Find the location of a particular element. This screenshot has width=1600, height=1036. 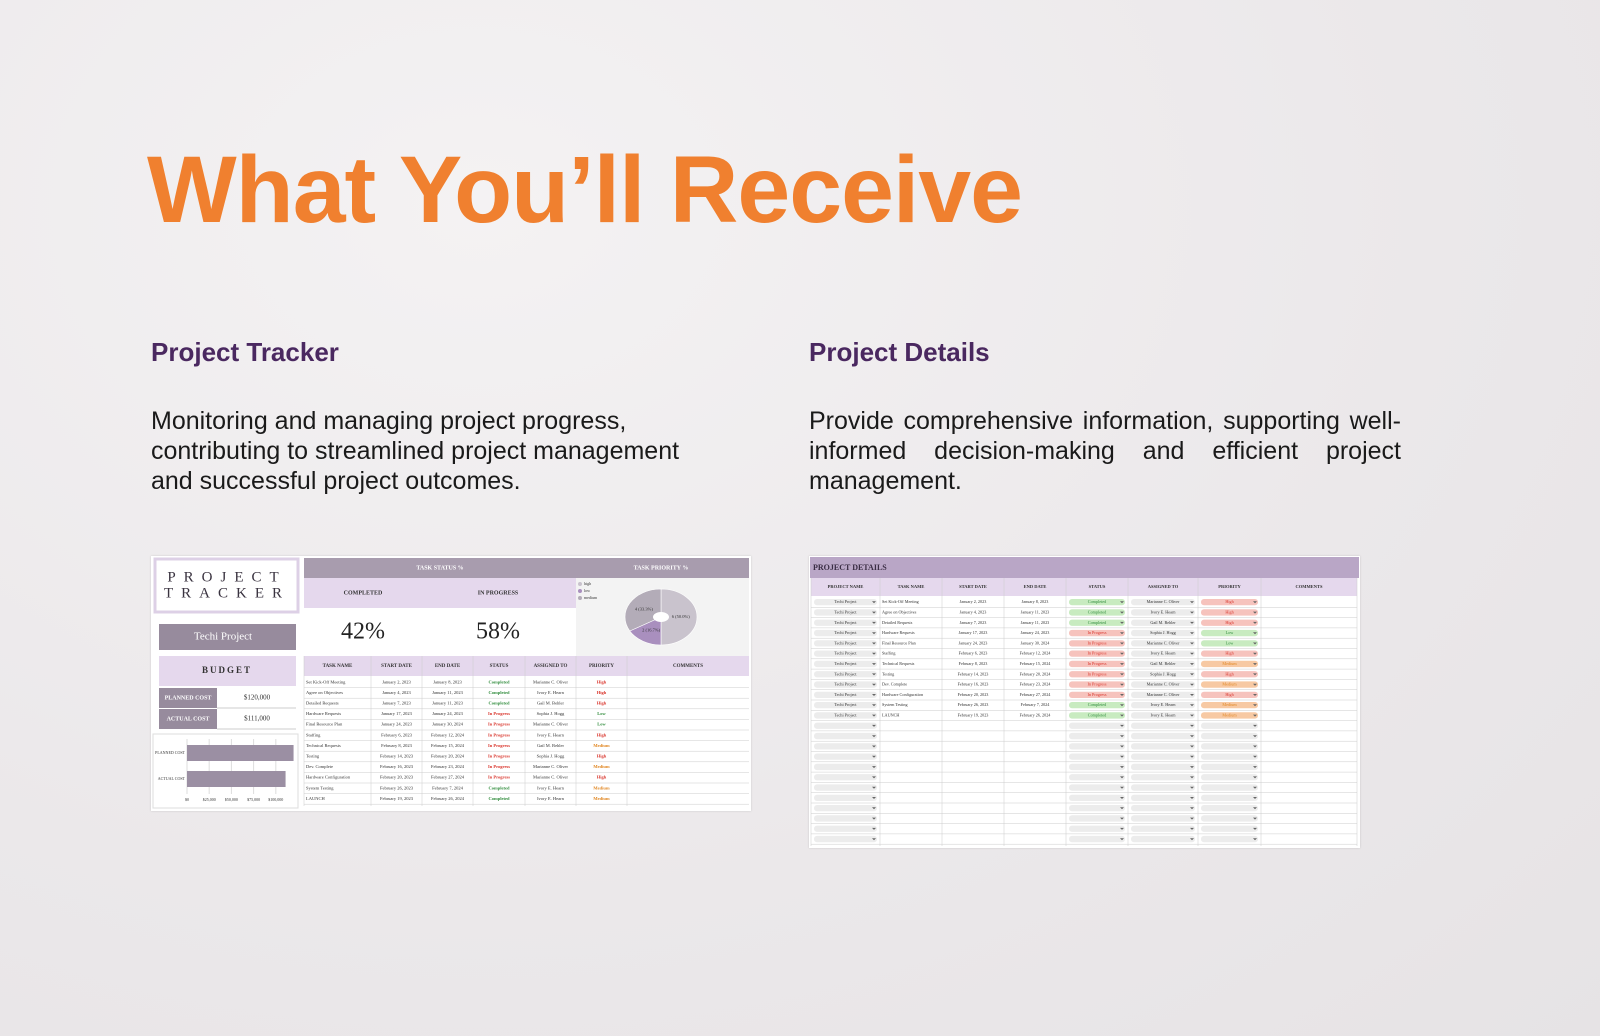

table-cell: January 2, 2023 is located at coordinates (973, 602).